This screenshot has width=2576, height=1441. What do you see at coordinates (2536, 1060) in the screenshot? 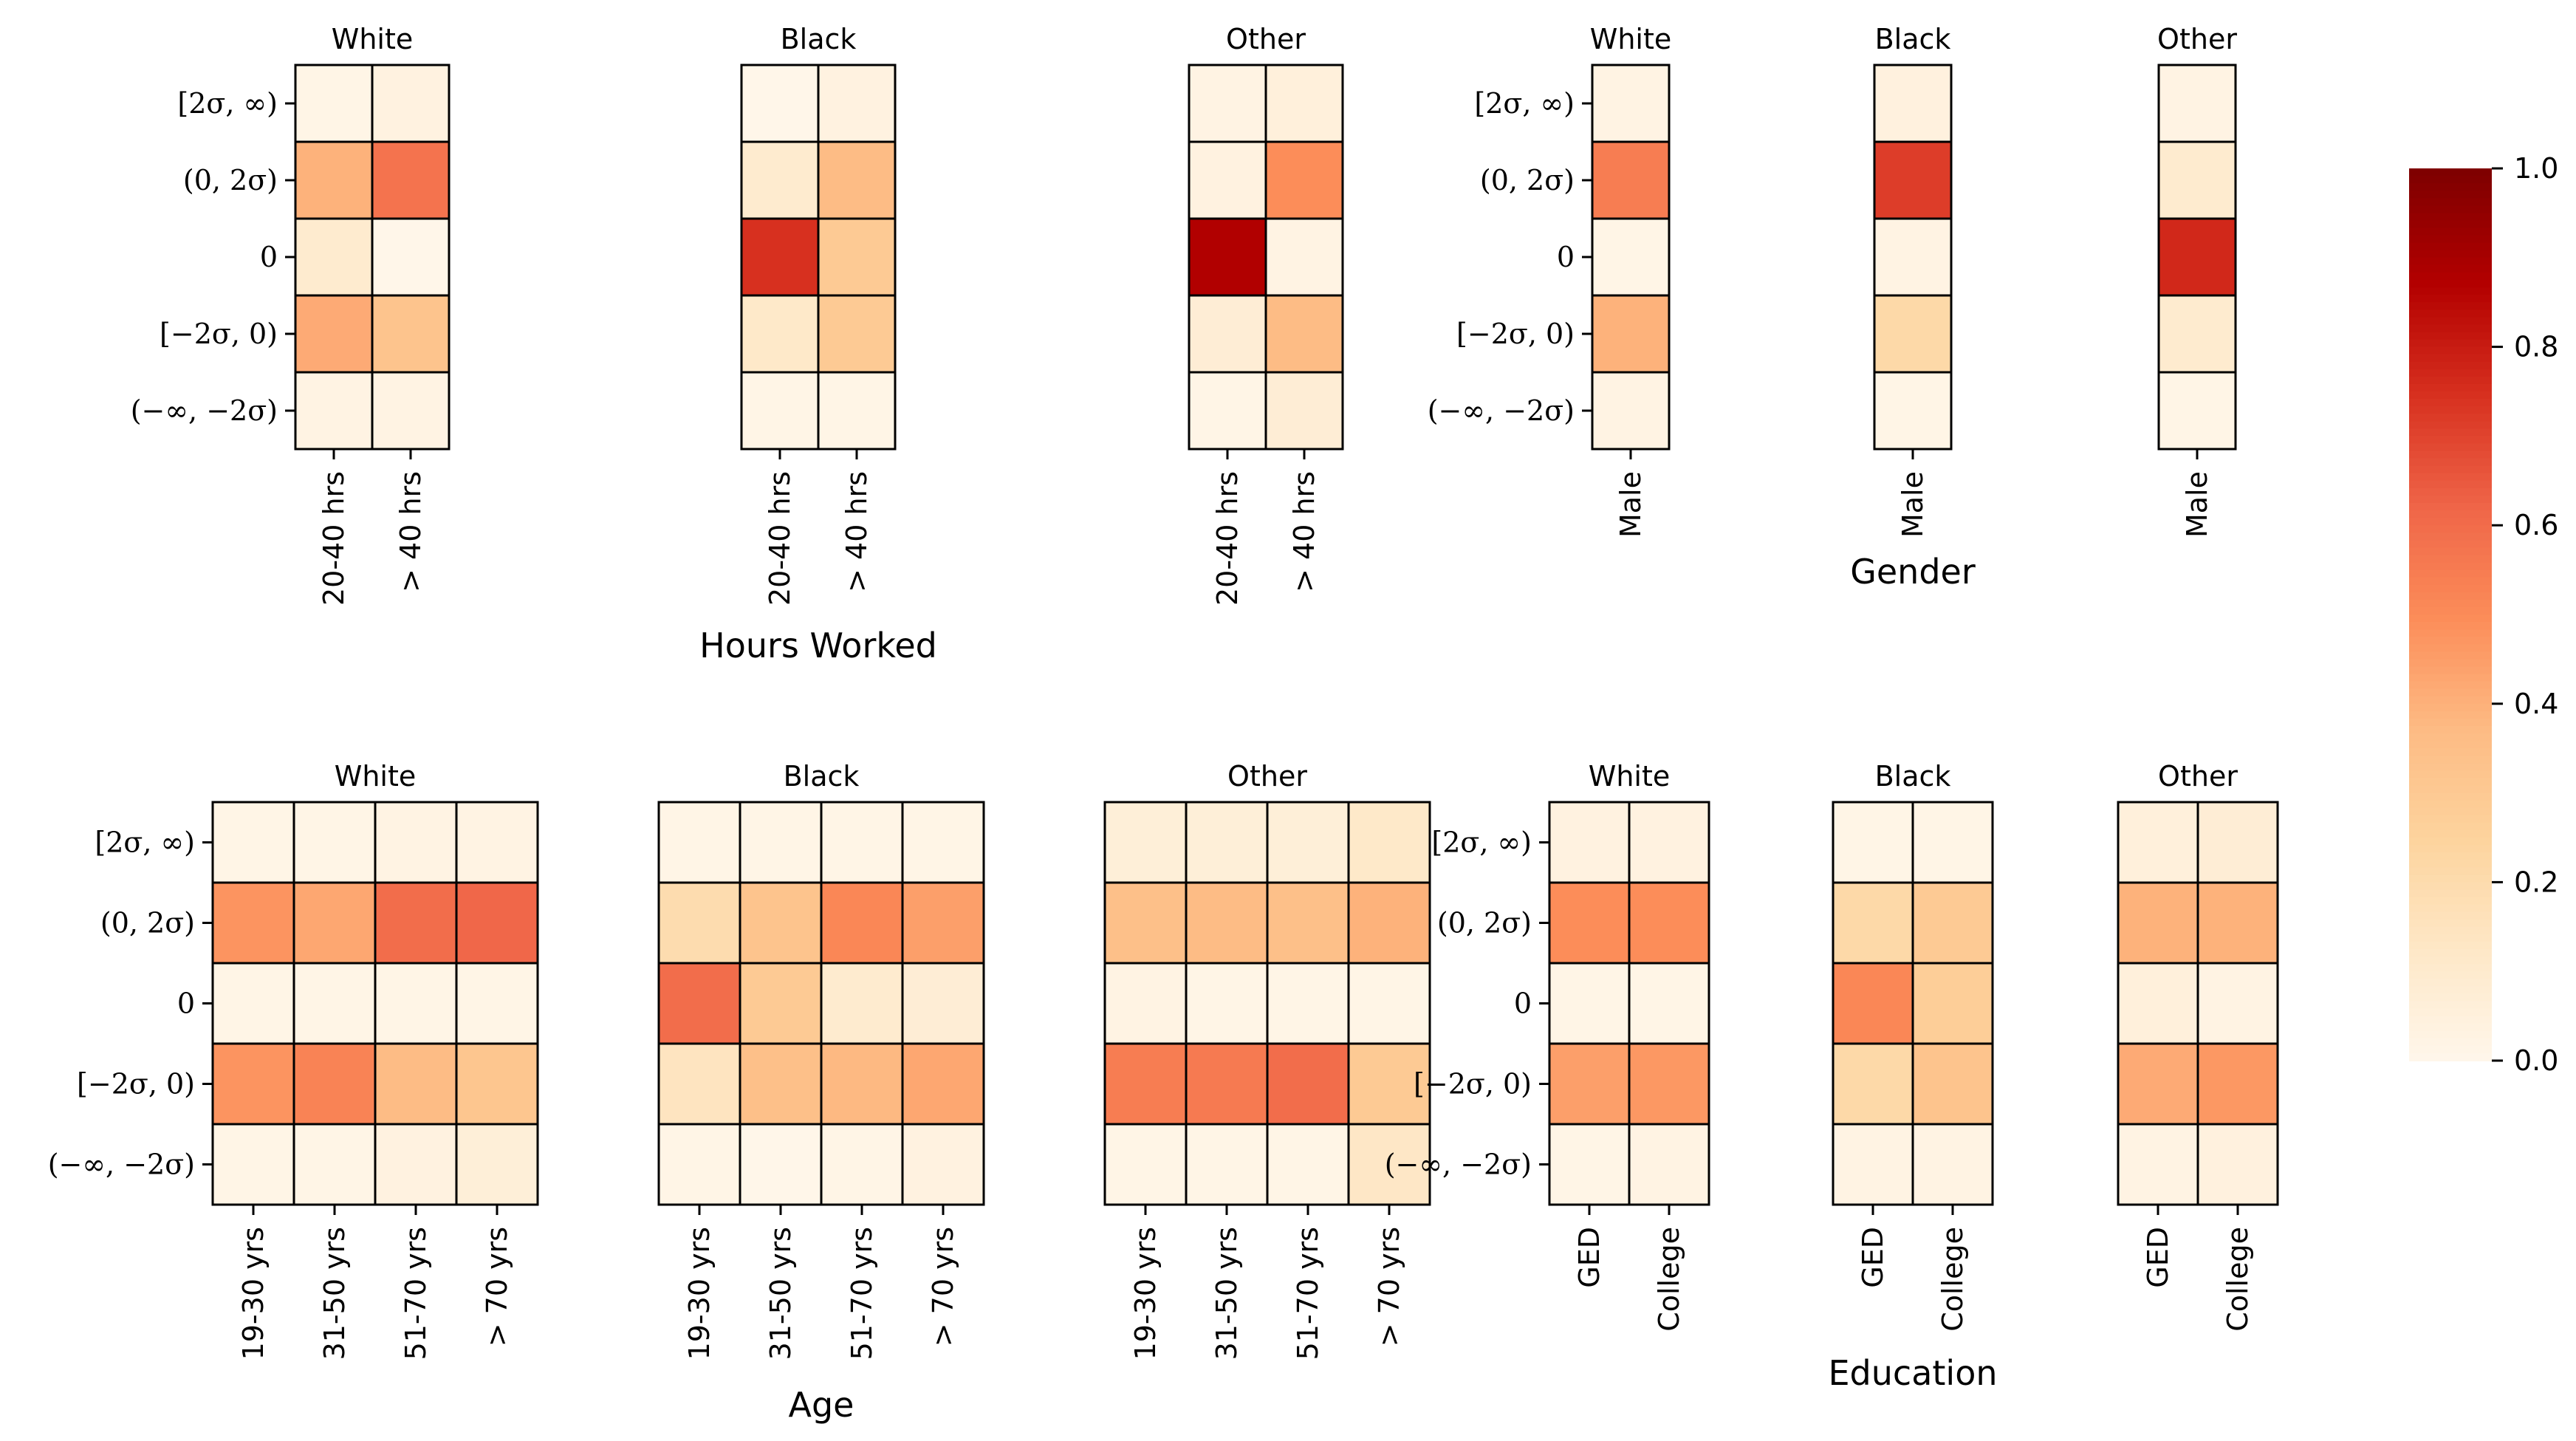
I see `colorbar-tick-label: 0.0` at bounding box center [2536, 1060].